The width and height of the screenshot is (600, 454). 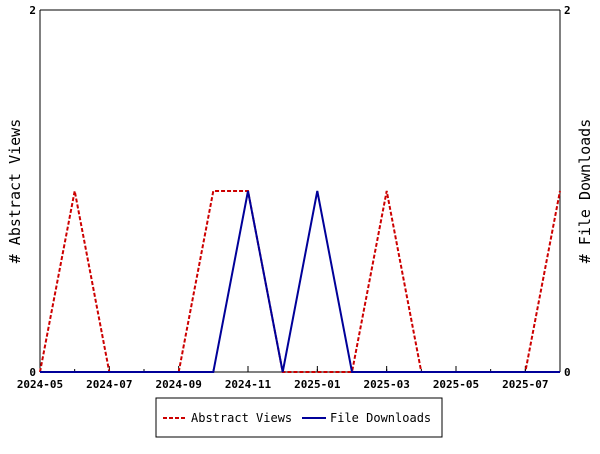 I want to click on y-left-tick-label: 0, so click(x=32, y=372).